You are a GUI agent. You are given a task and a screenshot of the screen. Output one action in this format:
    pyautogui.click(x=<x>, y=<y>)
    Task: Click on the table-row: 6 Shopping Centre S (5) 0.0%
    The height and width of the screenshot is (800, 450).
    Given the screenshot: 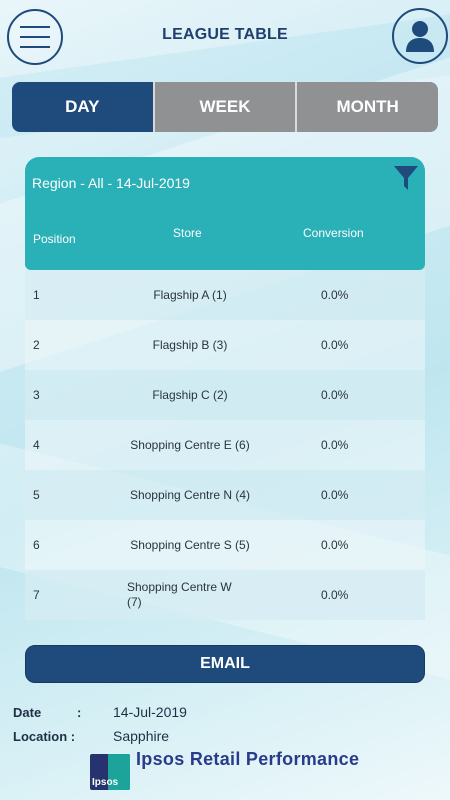 What is the action you would take?
    pyautogui.click(x=225, y=545)
    